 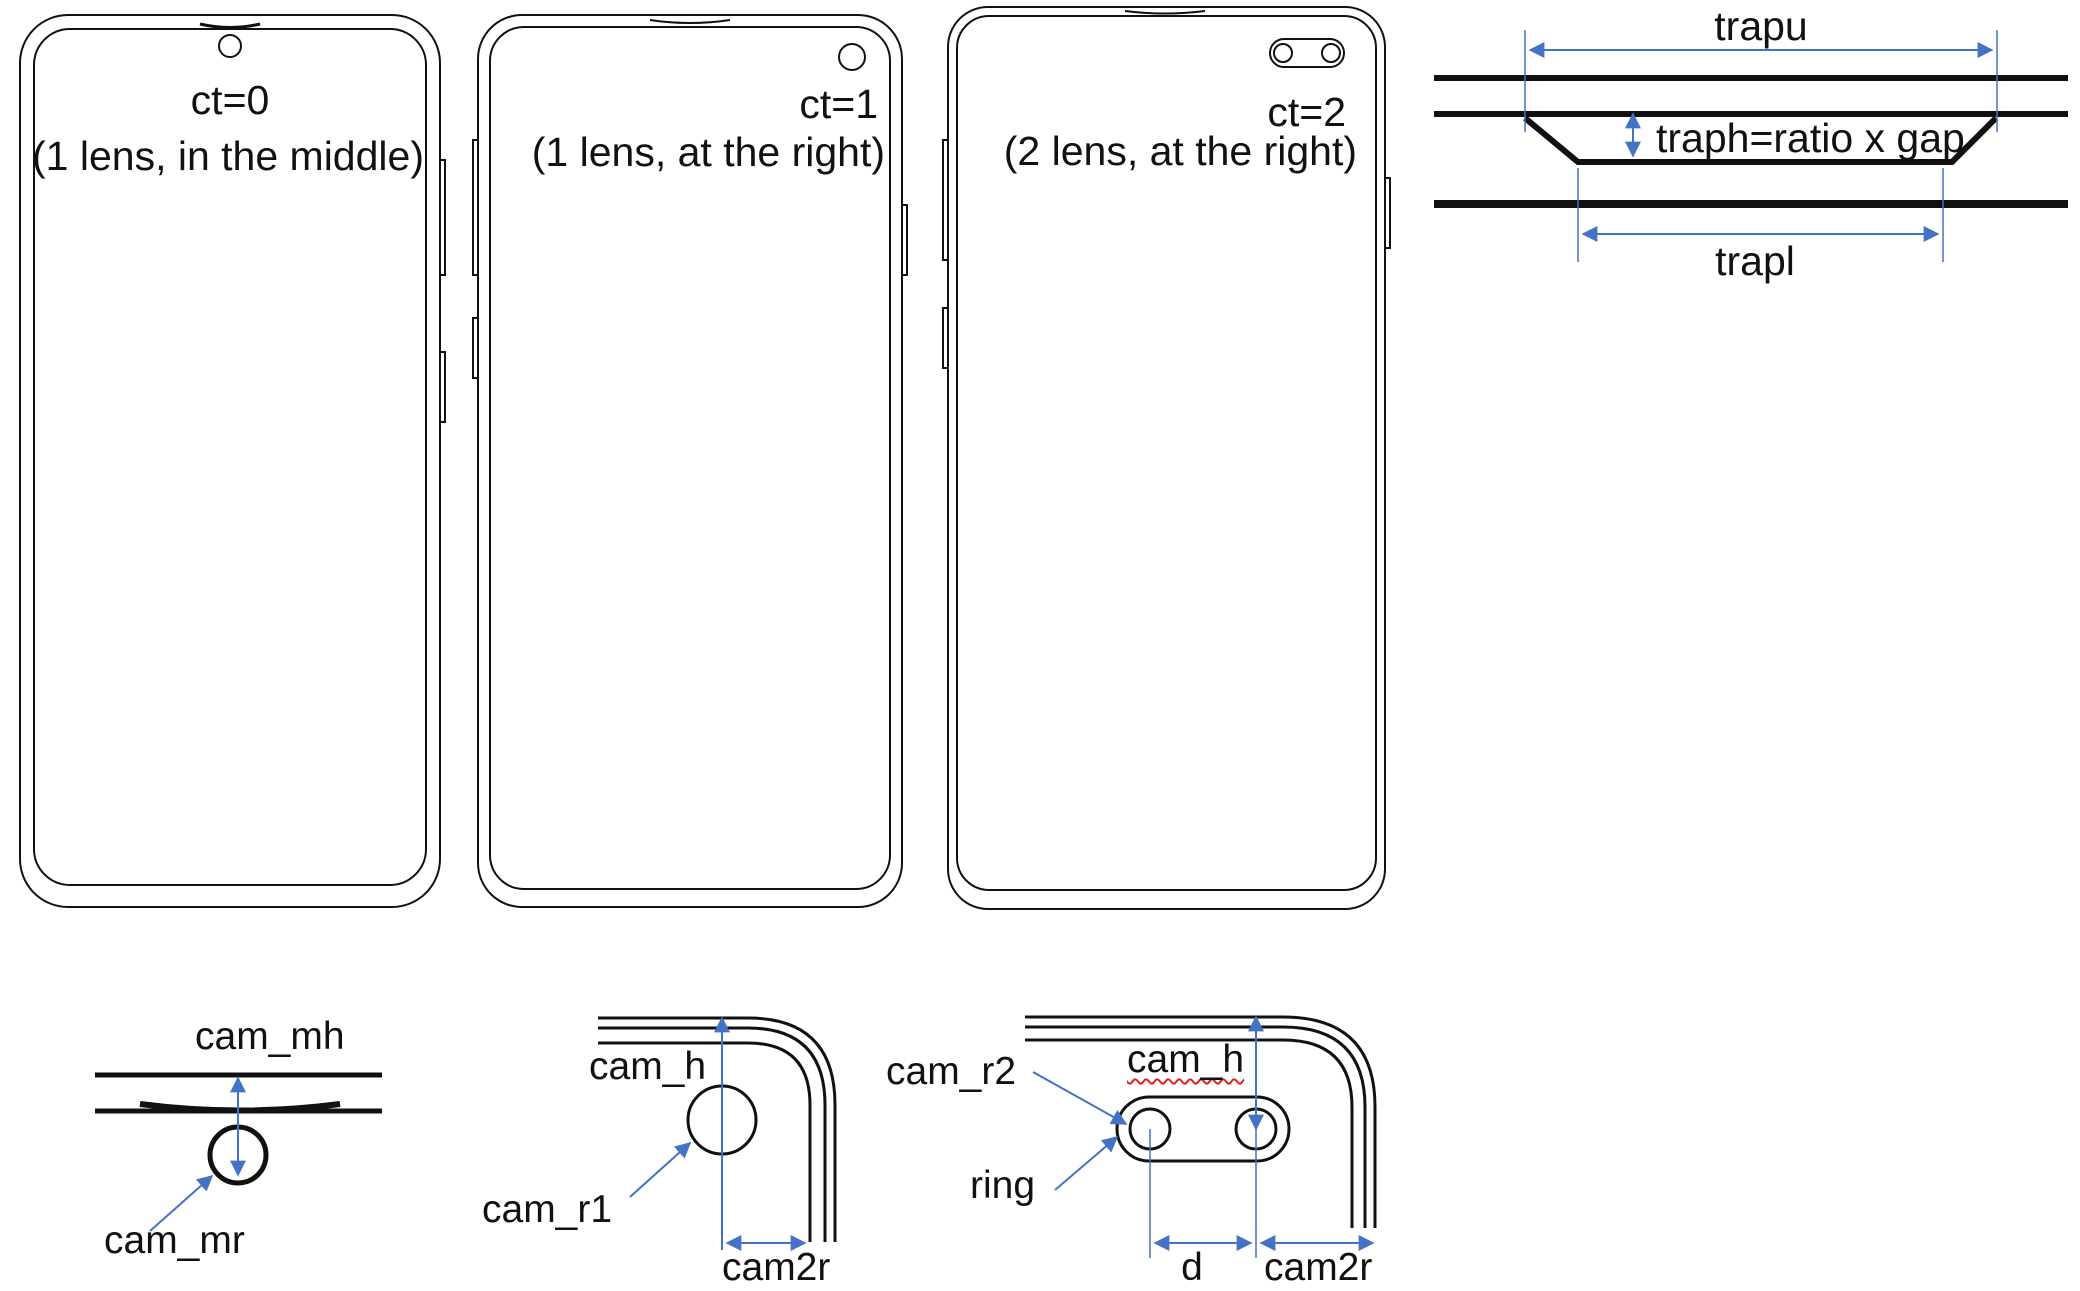 I want to click on phone-ct2-desc: (2 lens, at the right), so click(x=1180, y=151).